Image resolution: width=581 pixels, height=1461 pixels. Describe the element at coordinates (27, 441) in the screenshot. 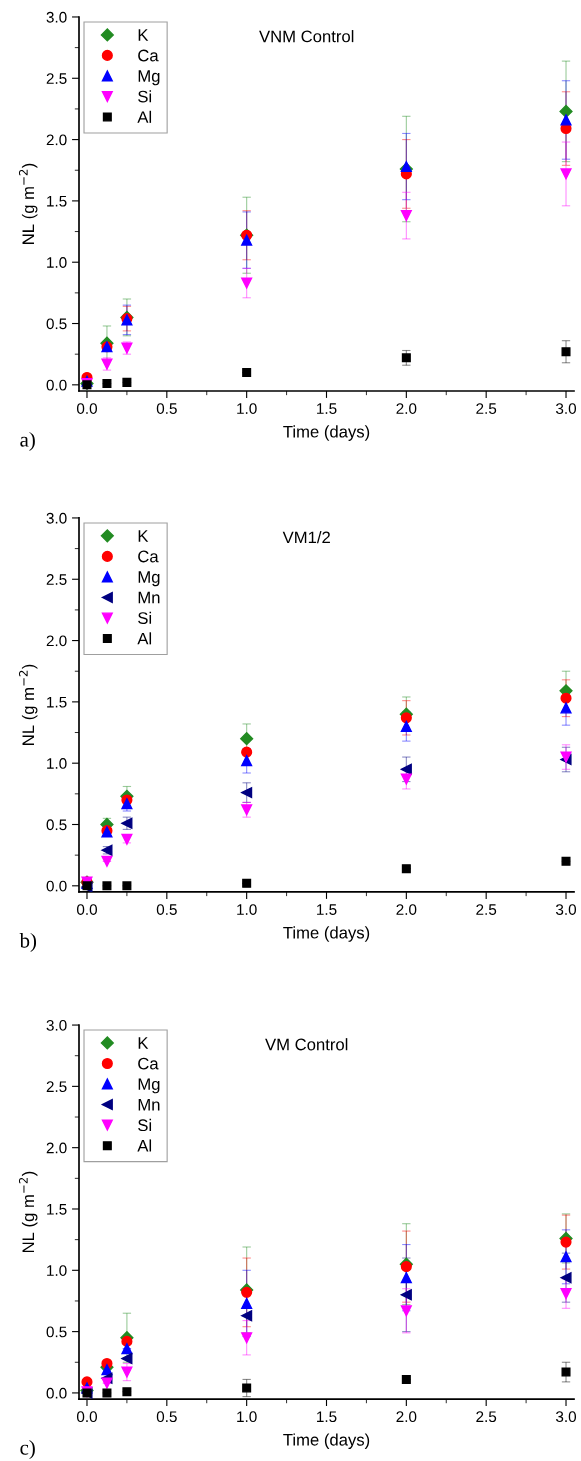

I see `text: a)` at that location.